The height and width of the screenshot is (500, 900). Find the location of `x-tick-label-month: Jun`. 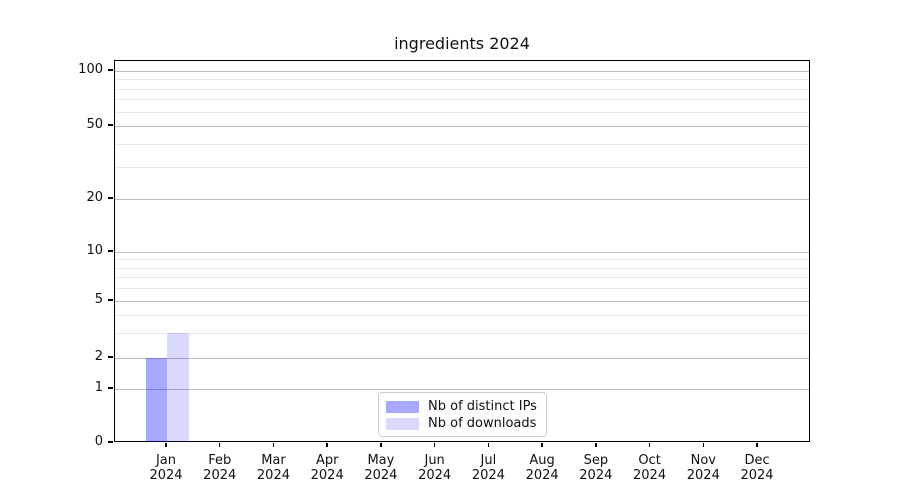

x-tick-label-month: Jun is located at coordinates (434, 460).